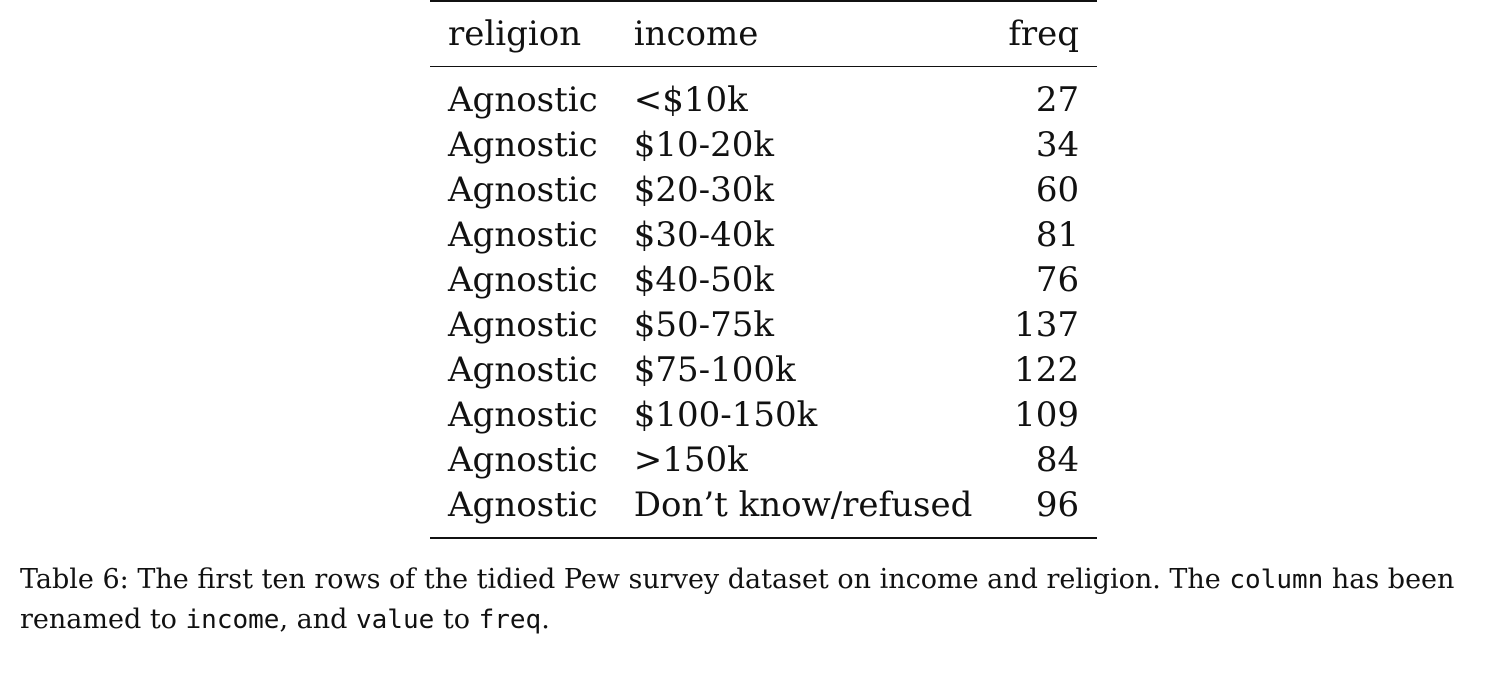 The width and height of the screenshot is (1494, 698). I want to click on table-row: Agnostic $20-30k 60, so click(763, 189).